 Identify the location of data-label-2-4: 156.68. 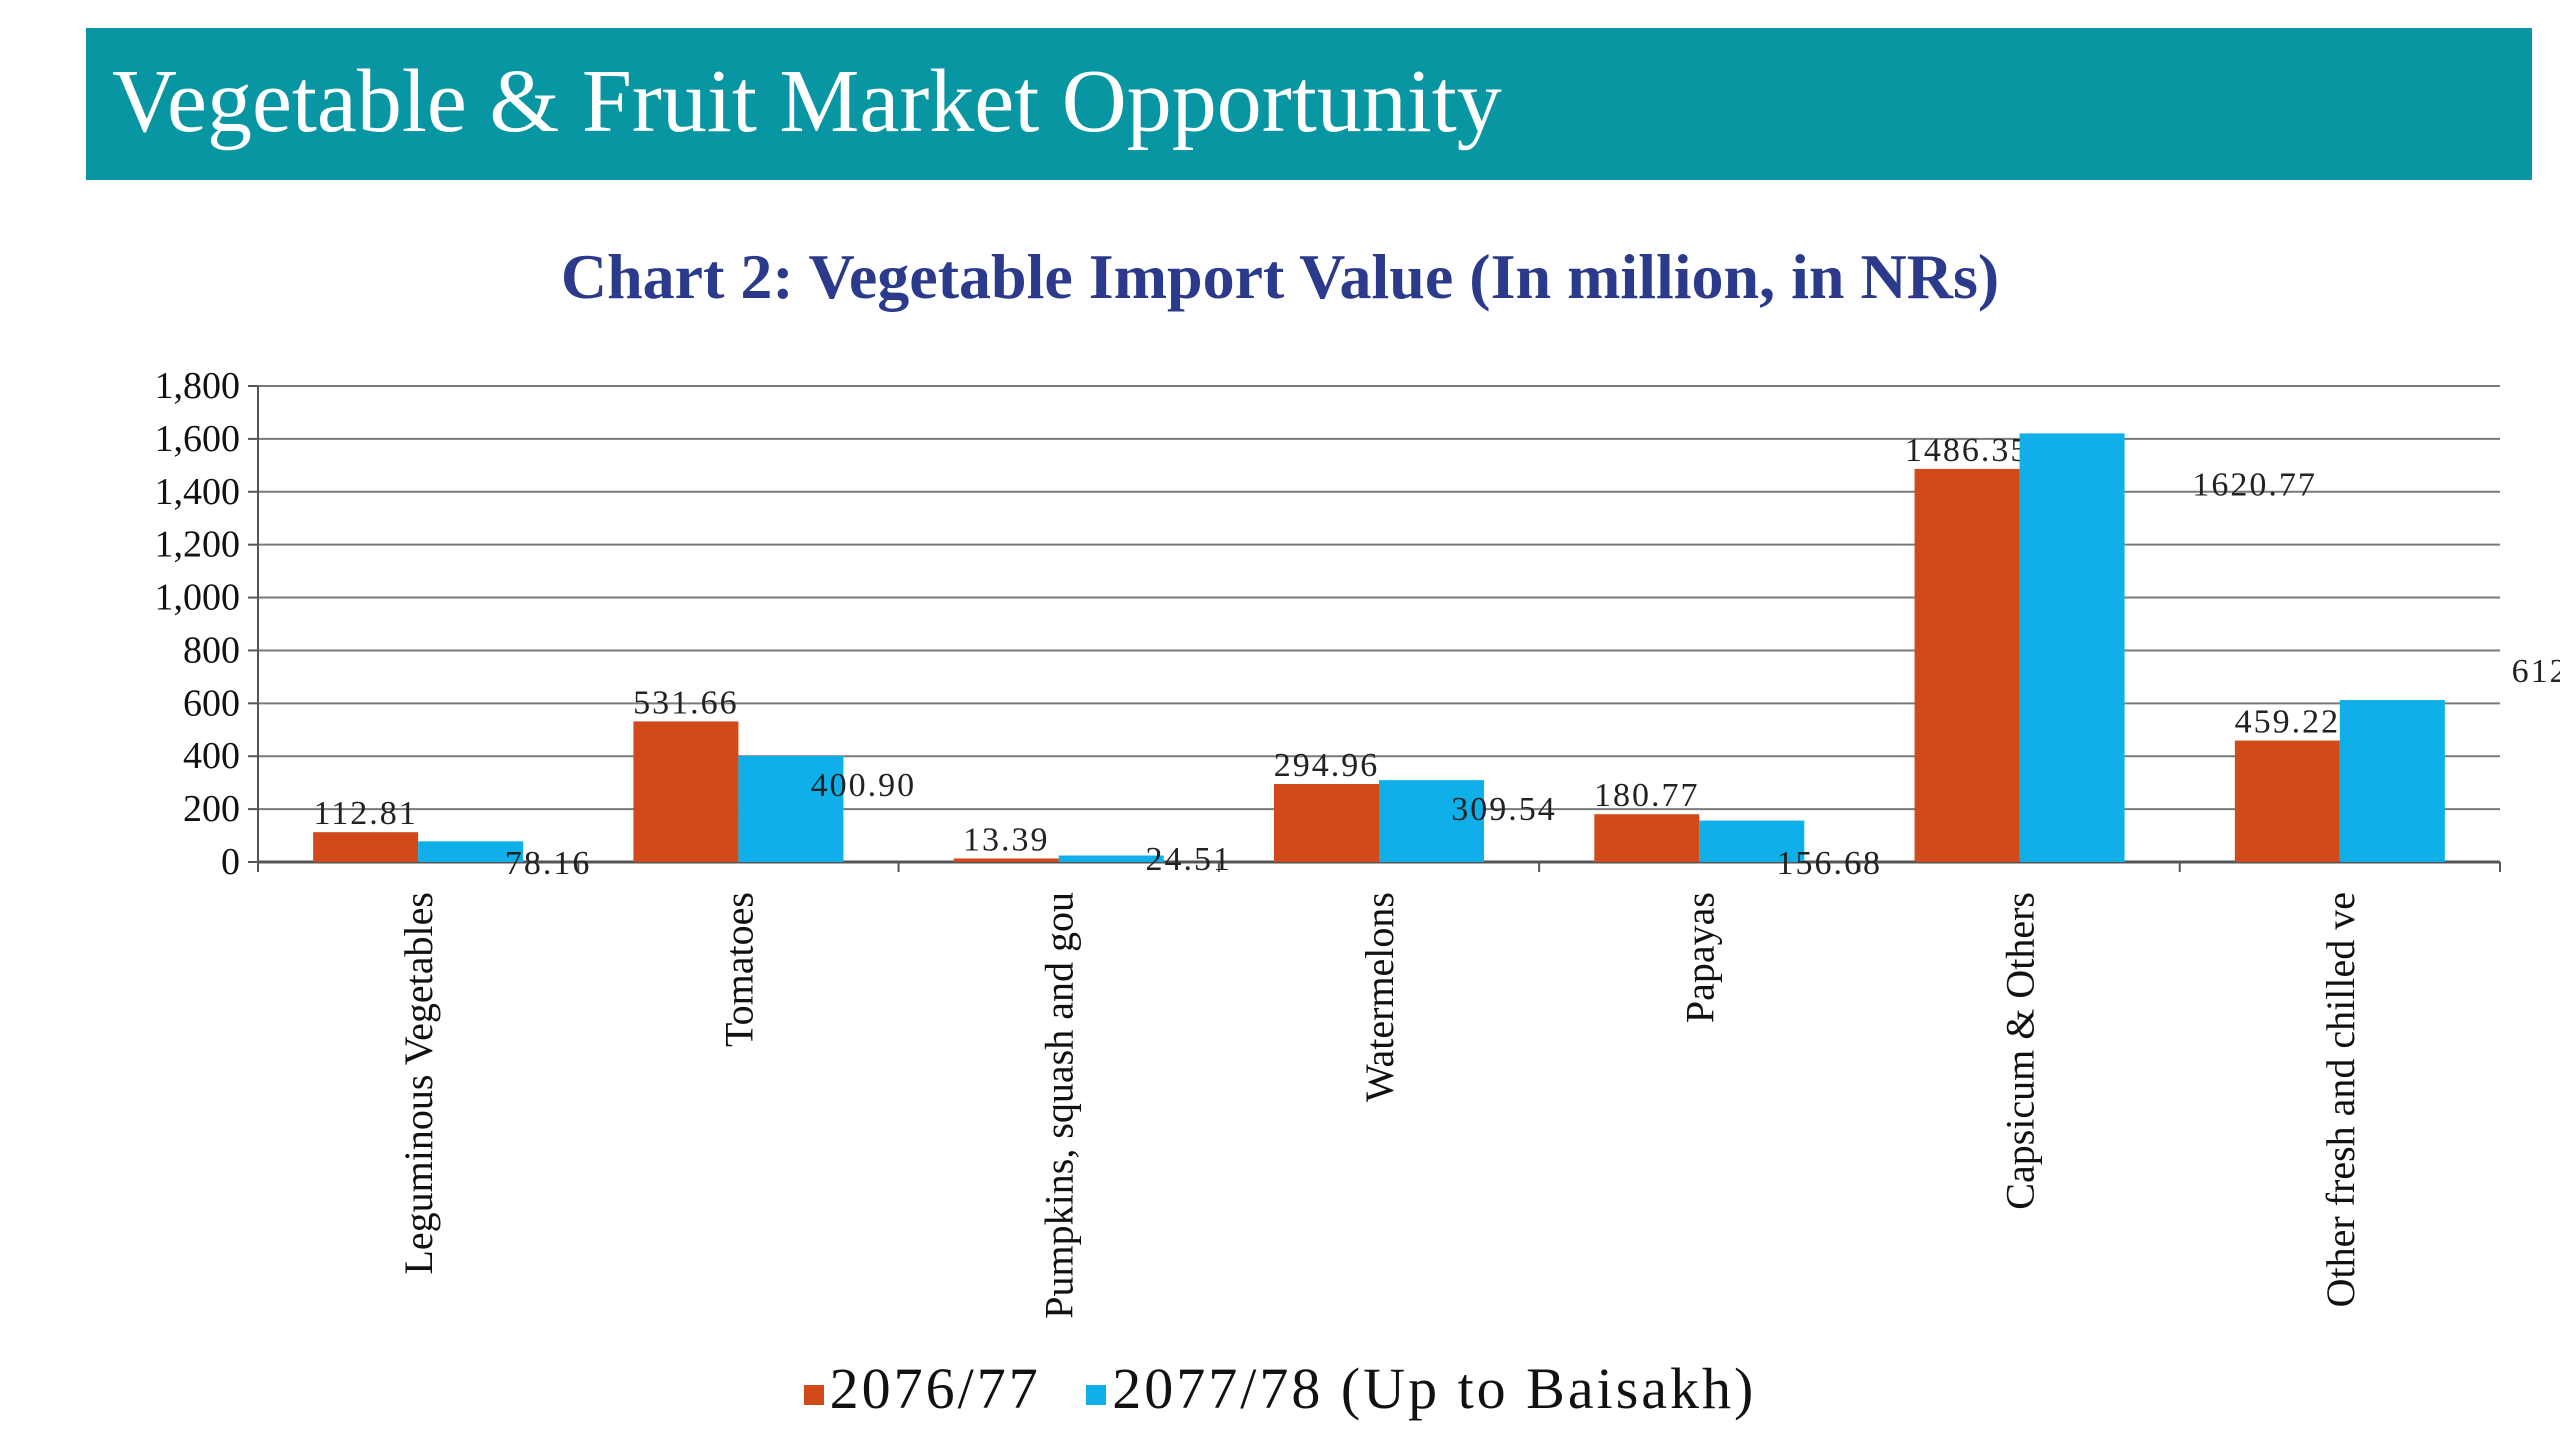
(1830, 863).